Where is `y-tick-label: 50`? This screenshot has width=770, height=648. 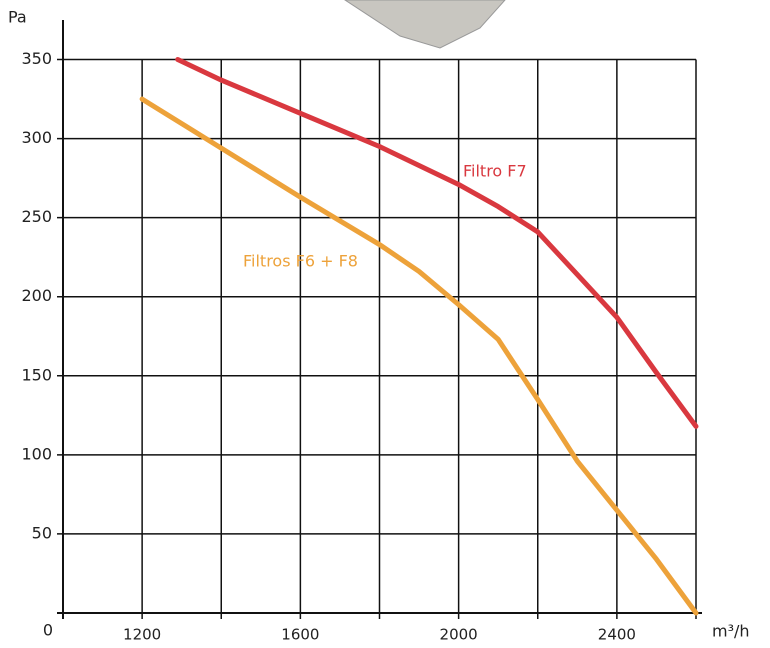
y-tick-label: 50 is located at coordinates (42, 532).